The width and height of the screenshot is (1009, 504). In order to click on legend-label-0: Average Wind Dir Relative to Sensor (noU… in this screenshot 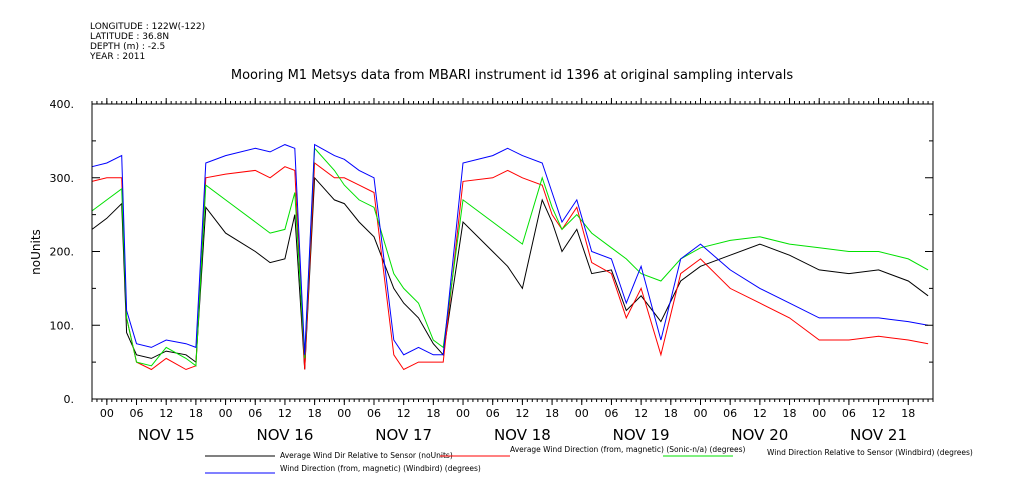, I will do `click(366, 455)`.